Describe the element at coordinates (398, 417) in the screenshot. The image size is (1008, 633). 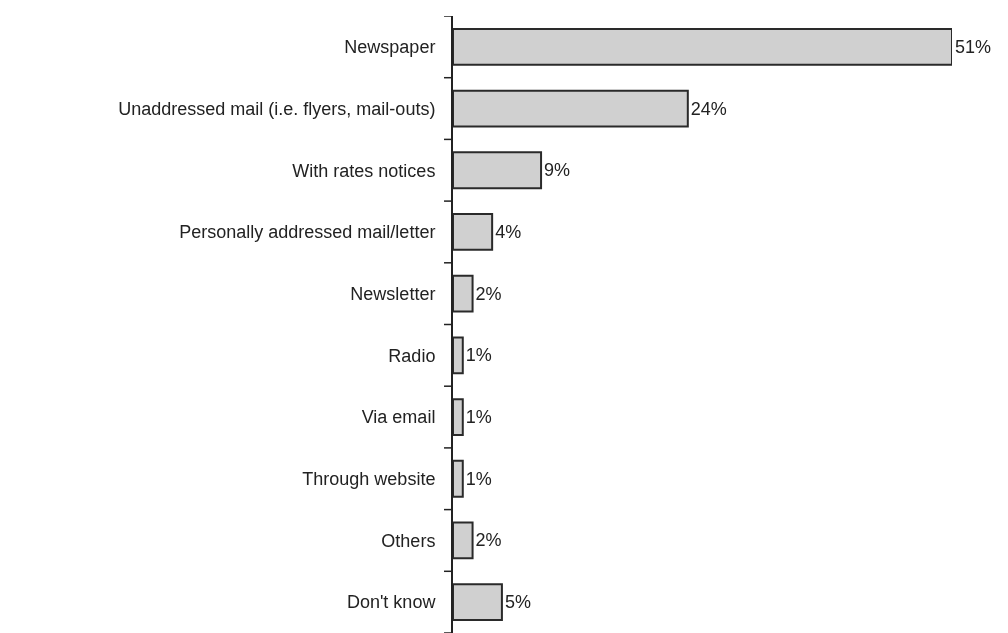
I see `y-tick-label: Via email` at that location.